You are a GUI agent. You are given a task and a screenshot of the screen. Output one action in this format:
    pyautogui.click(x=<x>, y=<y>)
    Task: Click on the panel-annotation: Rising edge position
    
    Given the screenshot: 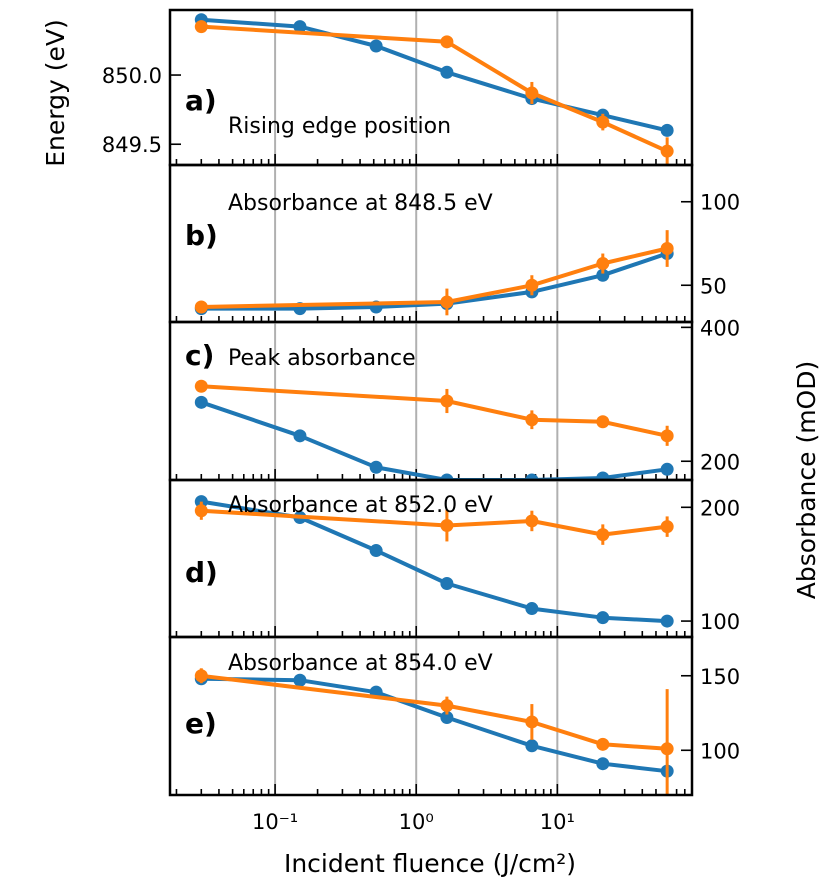 What is the action you would take?
    pyautogui.click(x=339, y=126)
    